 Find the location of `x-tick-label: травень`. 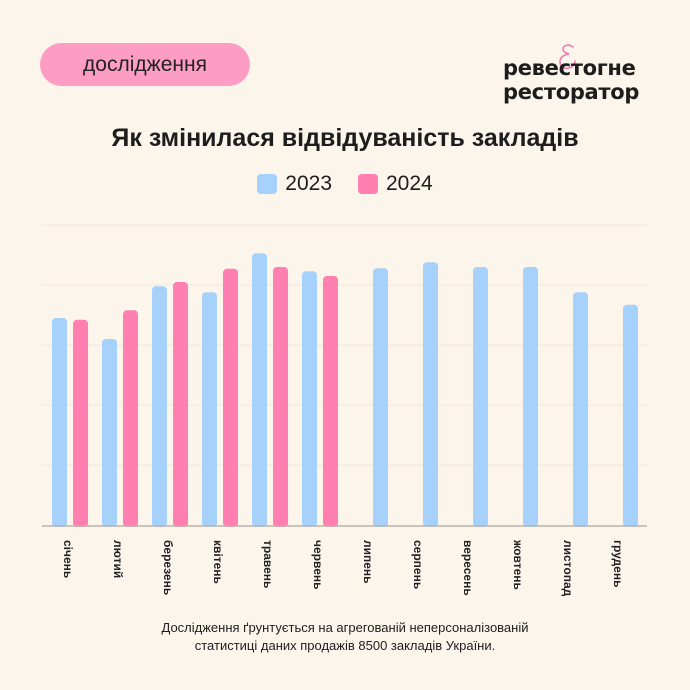

x-tick-label: травень is located at coordinates (268, 564).